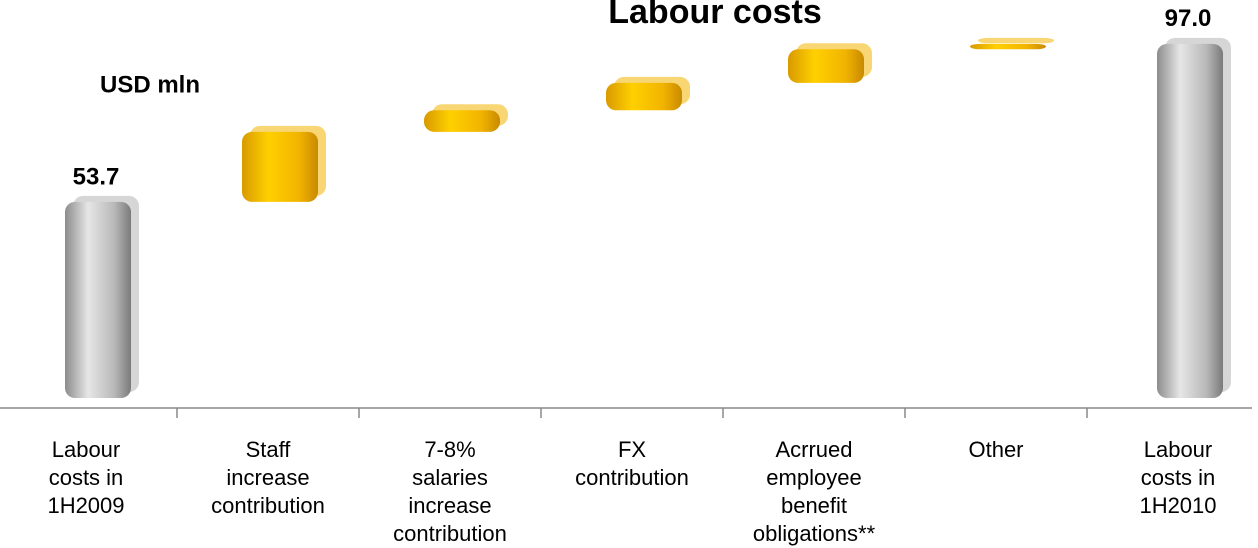  Describe the element at coordinates (449, 449) in the screenshot. I see `x-tick-label: 7-8%` at that location.